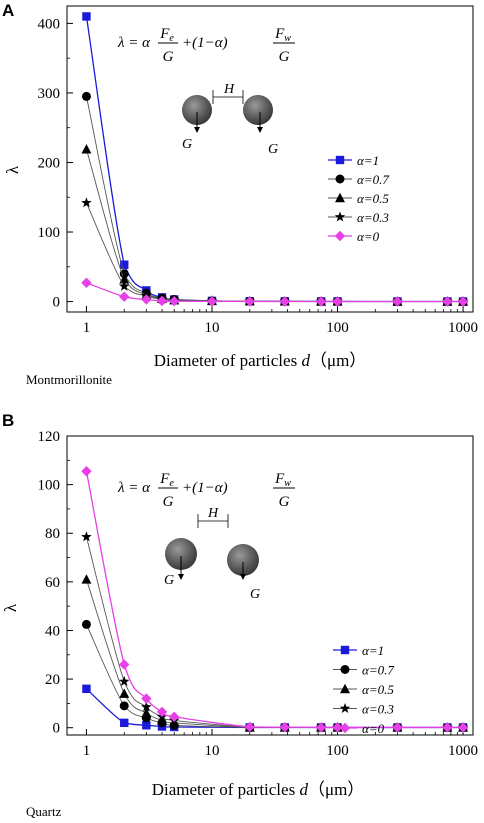 This screenshot has width=484, height=823. What do you see at coordinates (243, 560) in the screenshot?
I see `particle-right` at bounding box center [243, 560].